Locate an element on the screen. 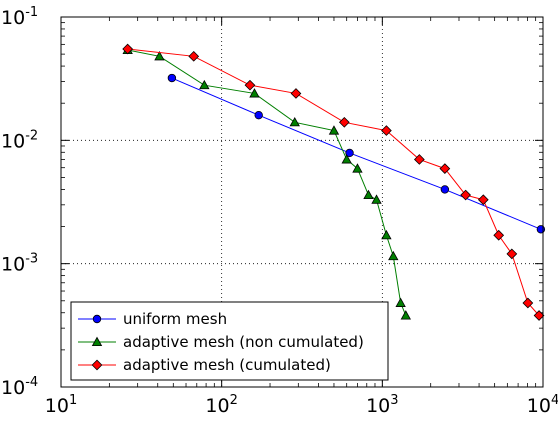  x-tick-exponent: 4 is located at coordinates (554, 400).